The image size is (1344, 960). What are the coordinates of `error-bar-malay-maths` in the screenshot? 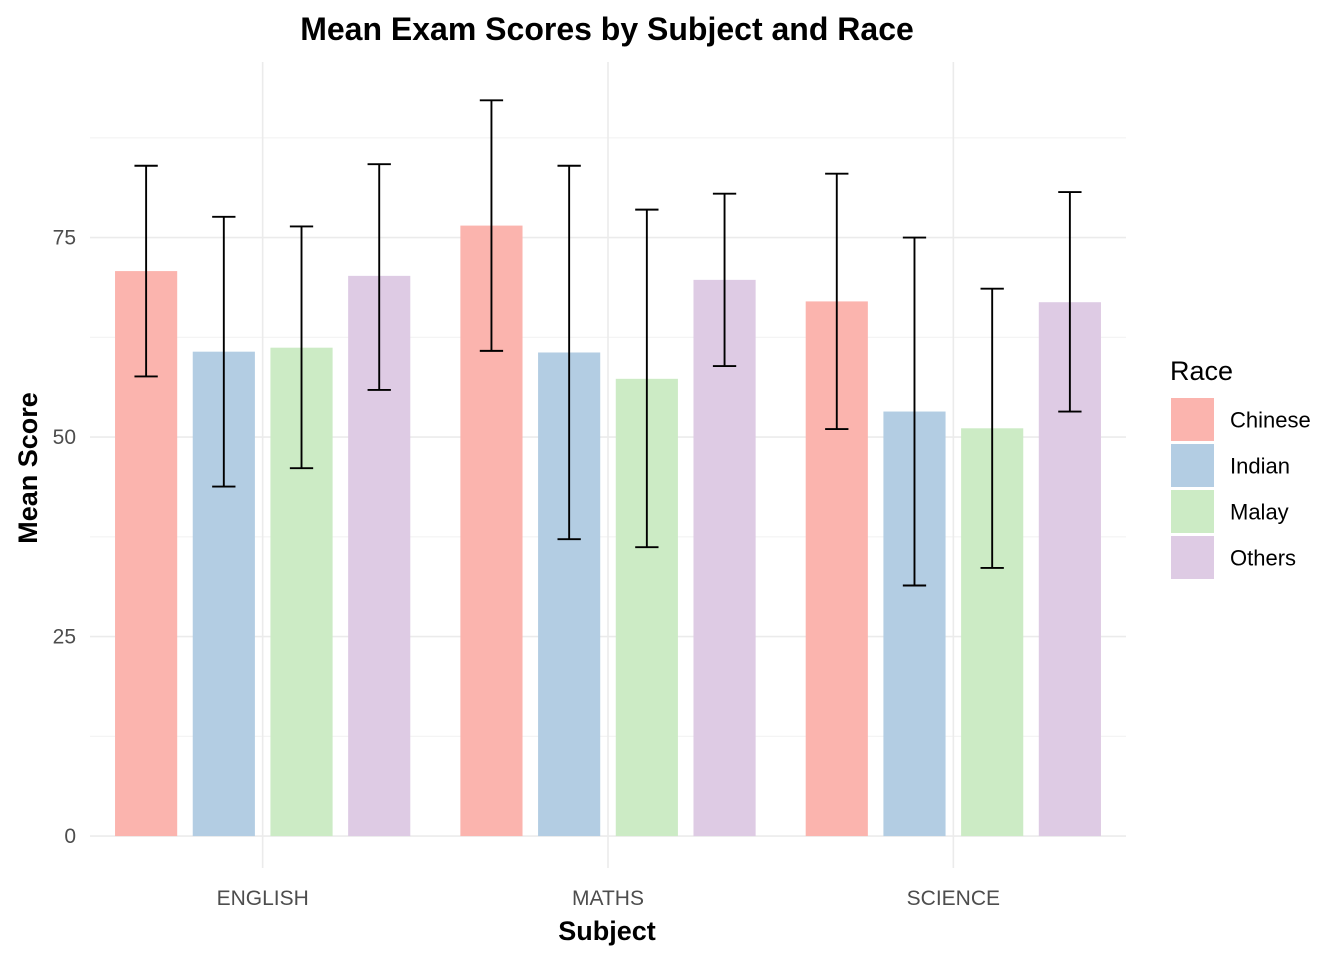 It's located at (647, 378).